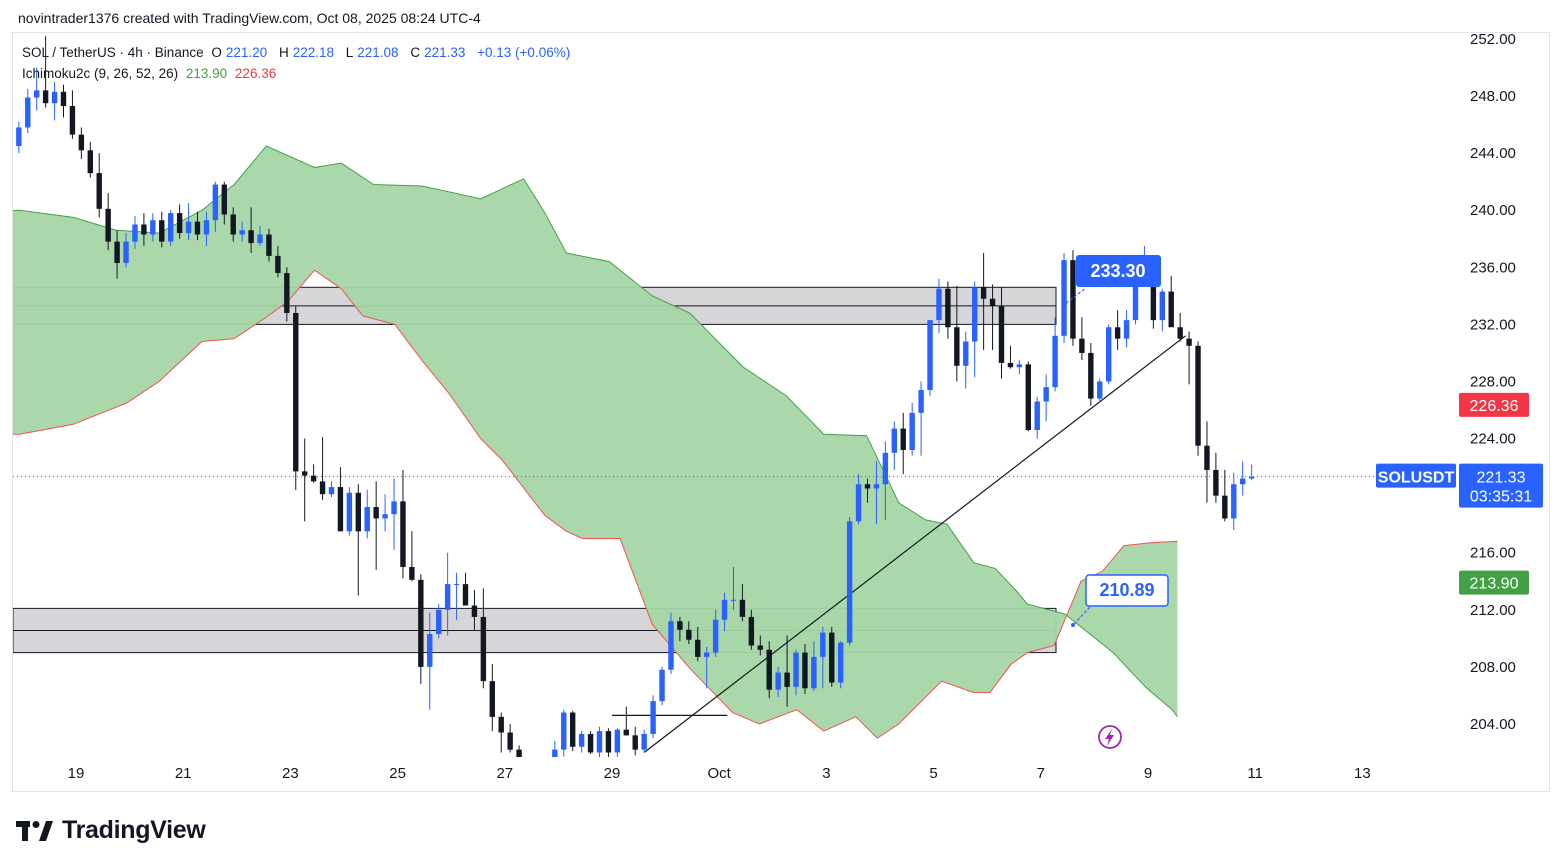 The image size is (1563, 868). What do you see at coordinates (372, 52) in the screenshot?
I see `low-value: L 221.08` at bounding box center [372, 52].